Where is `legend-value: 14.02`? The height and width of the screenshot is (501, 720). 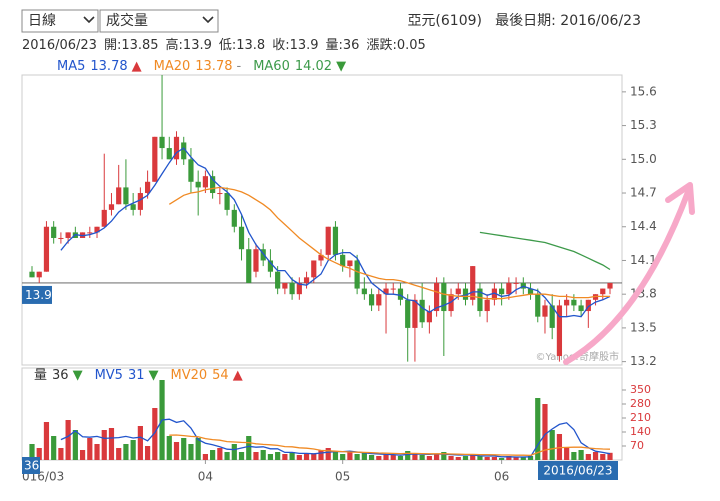 legend-value: 14.02 is located at coordinates (313, 66).